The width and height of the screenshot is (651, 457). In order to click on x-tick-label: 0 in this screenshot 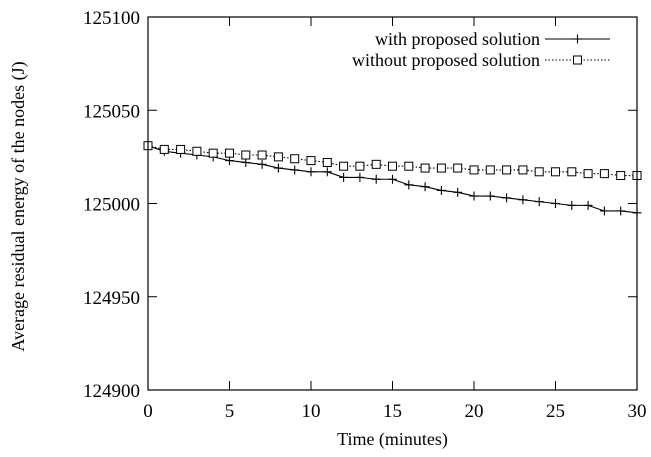, I will do `click(148, 411)`.